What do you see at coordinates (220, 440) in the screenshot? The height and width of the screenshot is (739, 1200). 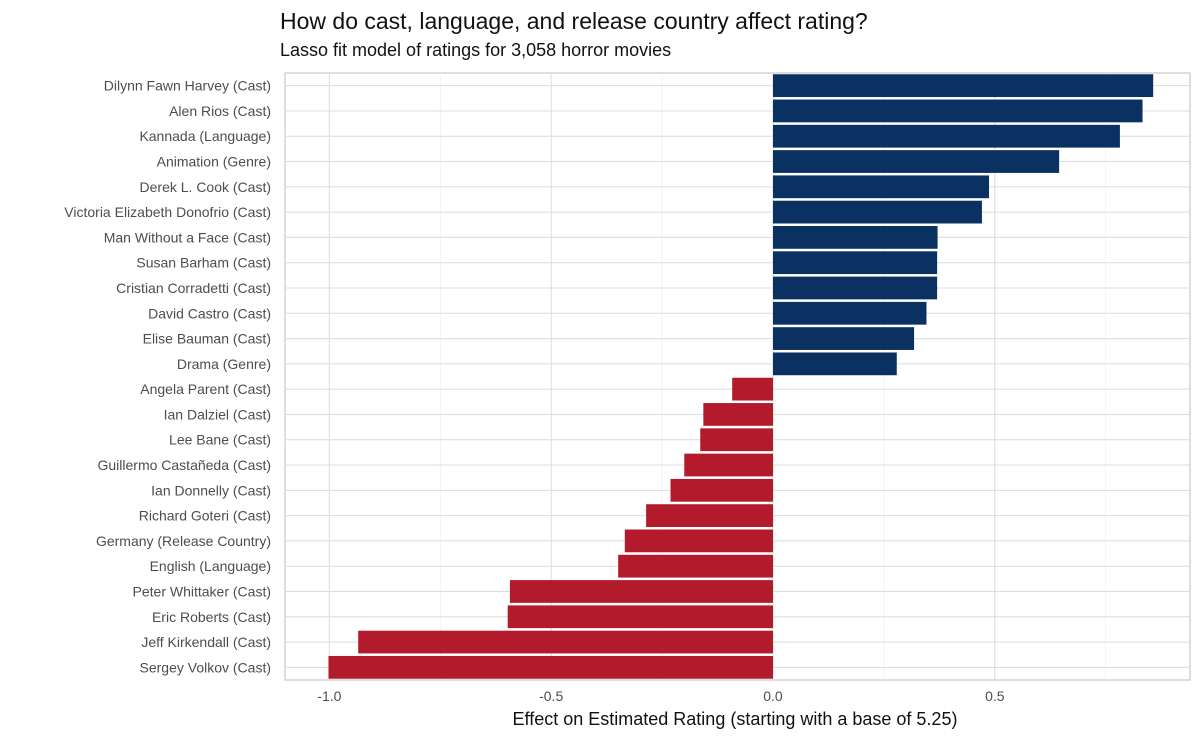 I see `category-label: Lee Bane (Cast)` at bounding box center [220, 440].